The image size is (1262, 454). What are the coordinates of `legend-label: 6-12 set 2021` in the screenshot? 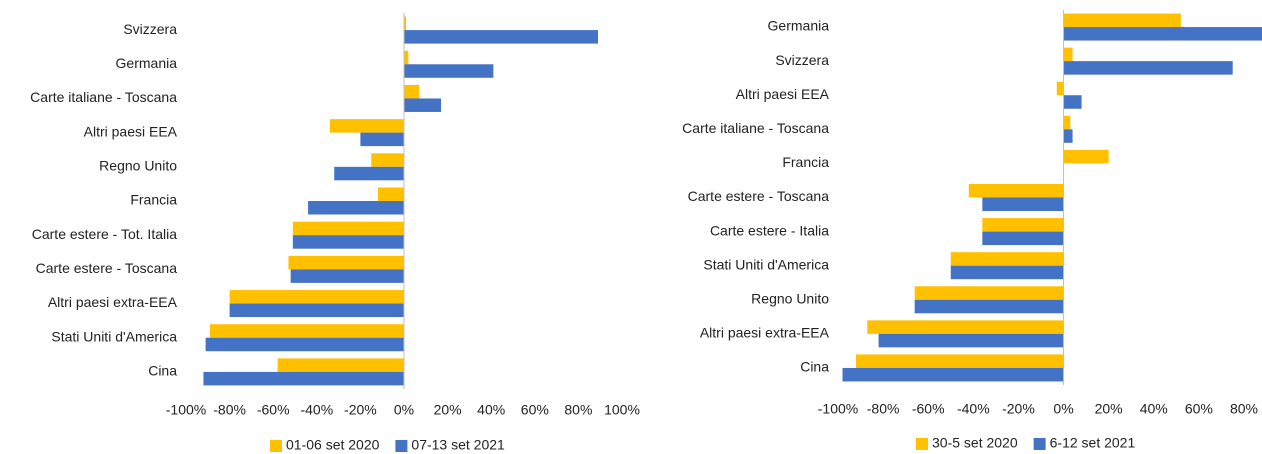 It's located at (1093, 443).